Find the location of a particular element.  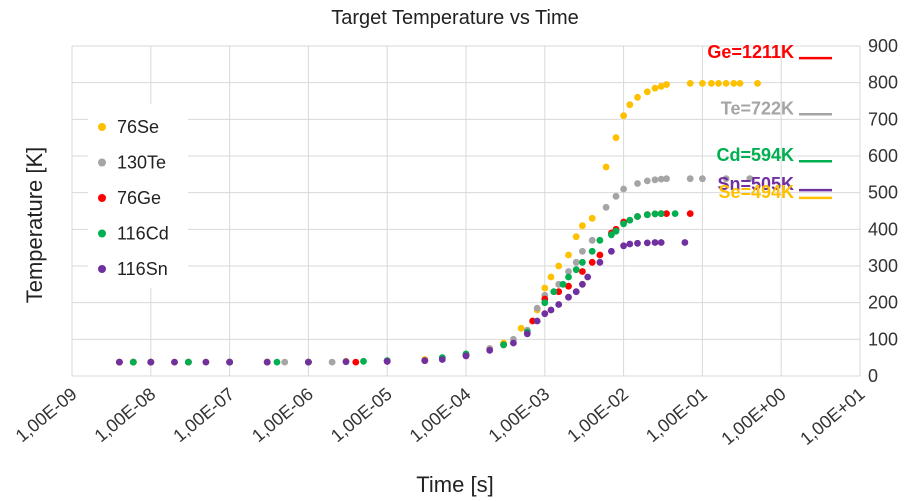

x-tick-label: 1,00E+00 is located at coordinates (753, 416).